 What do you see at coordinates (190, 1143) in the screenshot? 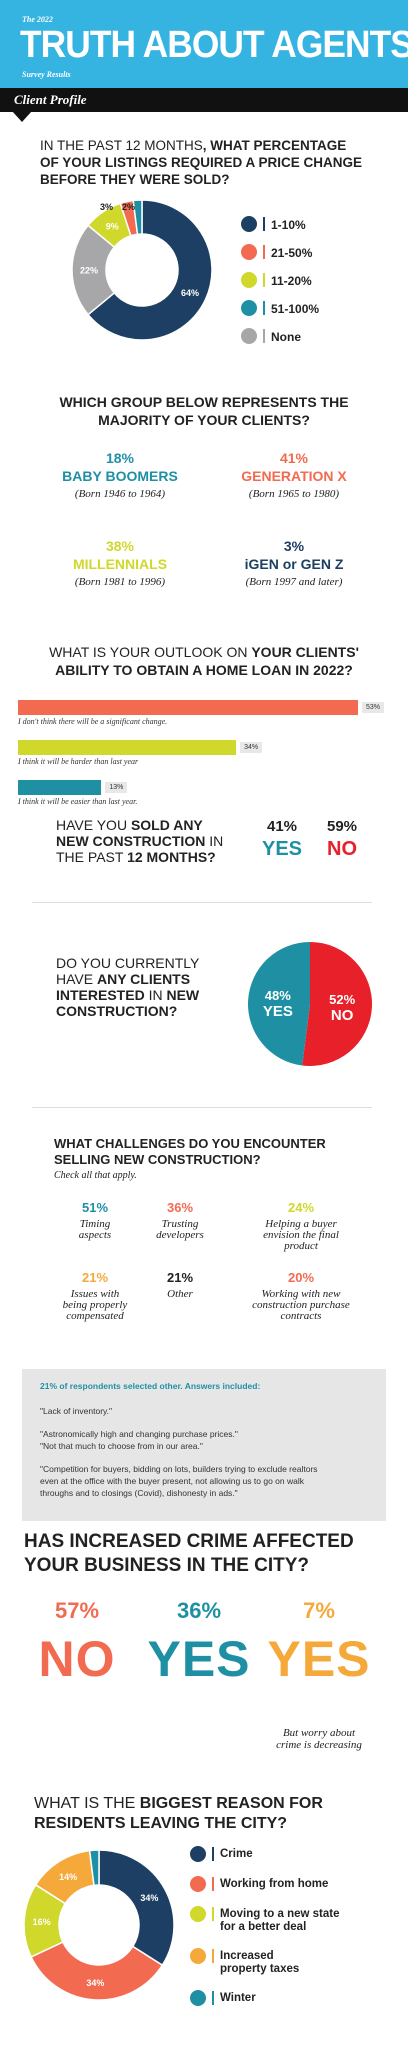
I see `q6-title-line: WHAT CHALLENGES DO YOU ENCOUNTER` at bounding box center [190, 1143].